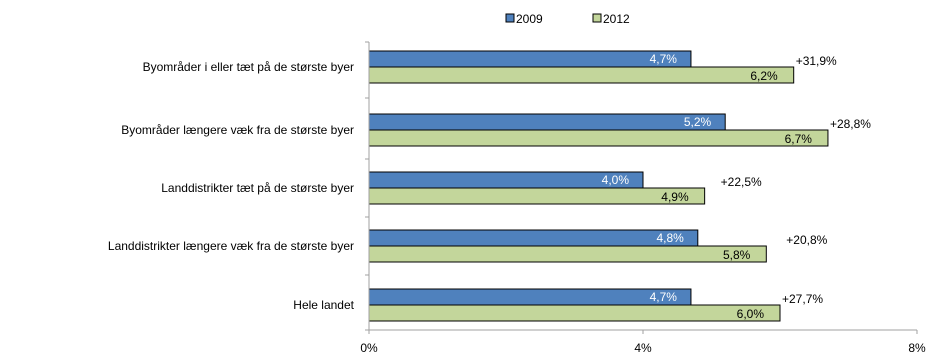 This screenshot has width=928, height=356. What do you see at coordinates (741, 182) in the screenshot?
I see `change-label: +22,5%` at bounding box center [741, 182].